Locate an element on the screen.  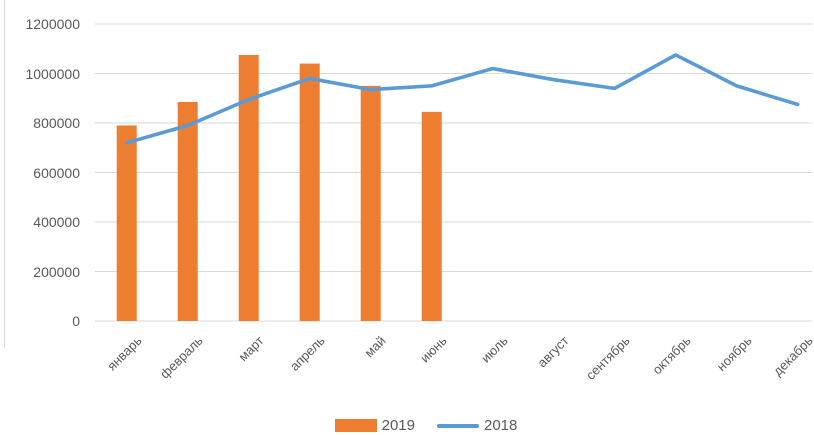
bar-2019-май is located at coordinates (370, 203).